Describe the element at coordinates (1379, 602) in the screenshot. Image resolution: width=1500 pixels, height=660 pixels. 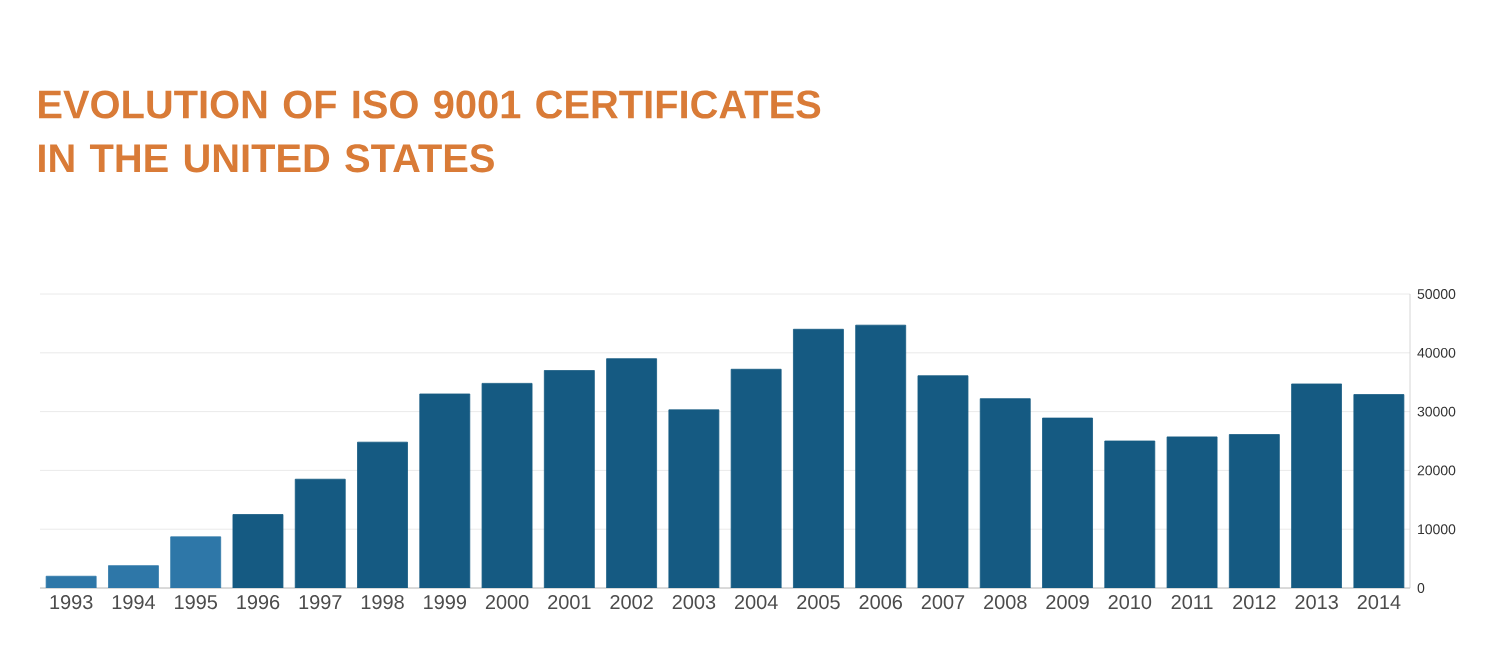
I see `x-tick-label: 2014` at that location.